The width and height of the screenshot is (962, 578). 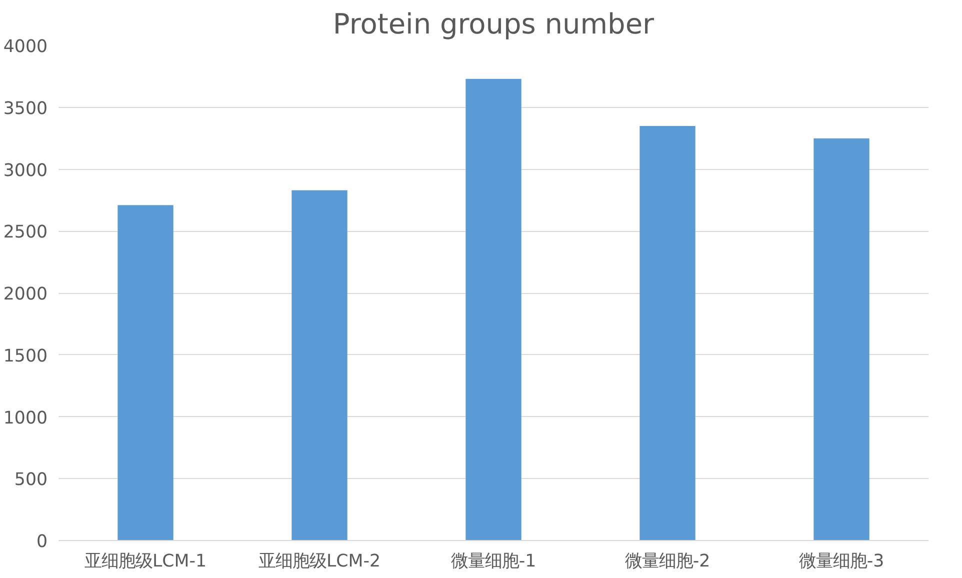 I want to click on y-tick-label: 3000, so click(x=25, y=170).